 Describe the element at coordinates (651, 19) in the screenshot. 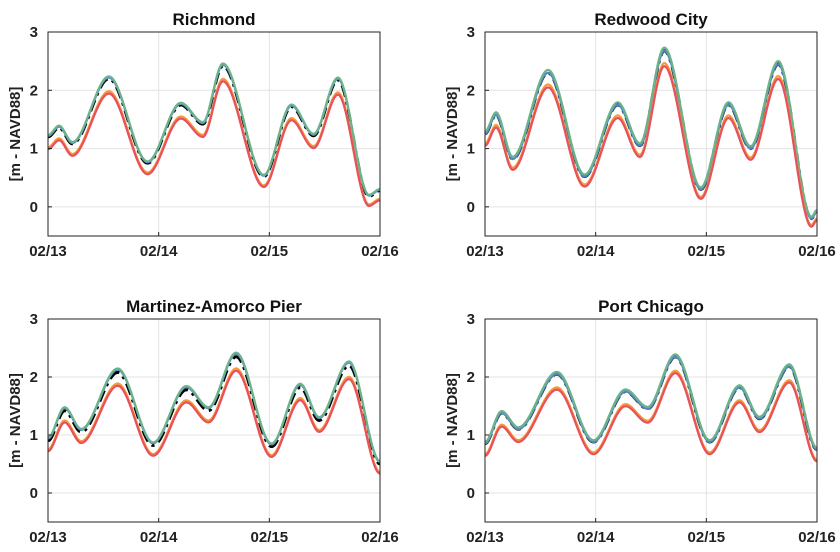

I see `chart-title: Redwood City` at that location.